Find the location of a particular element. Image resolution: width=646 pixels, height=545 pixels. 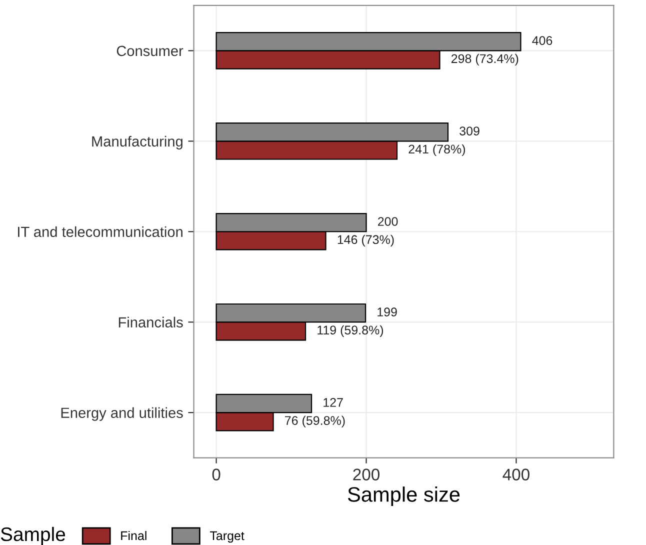

data-label: 200 is located at coordinates (388, 221).